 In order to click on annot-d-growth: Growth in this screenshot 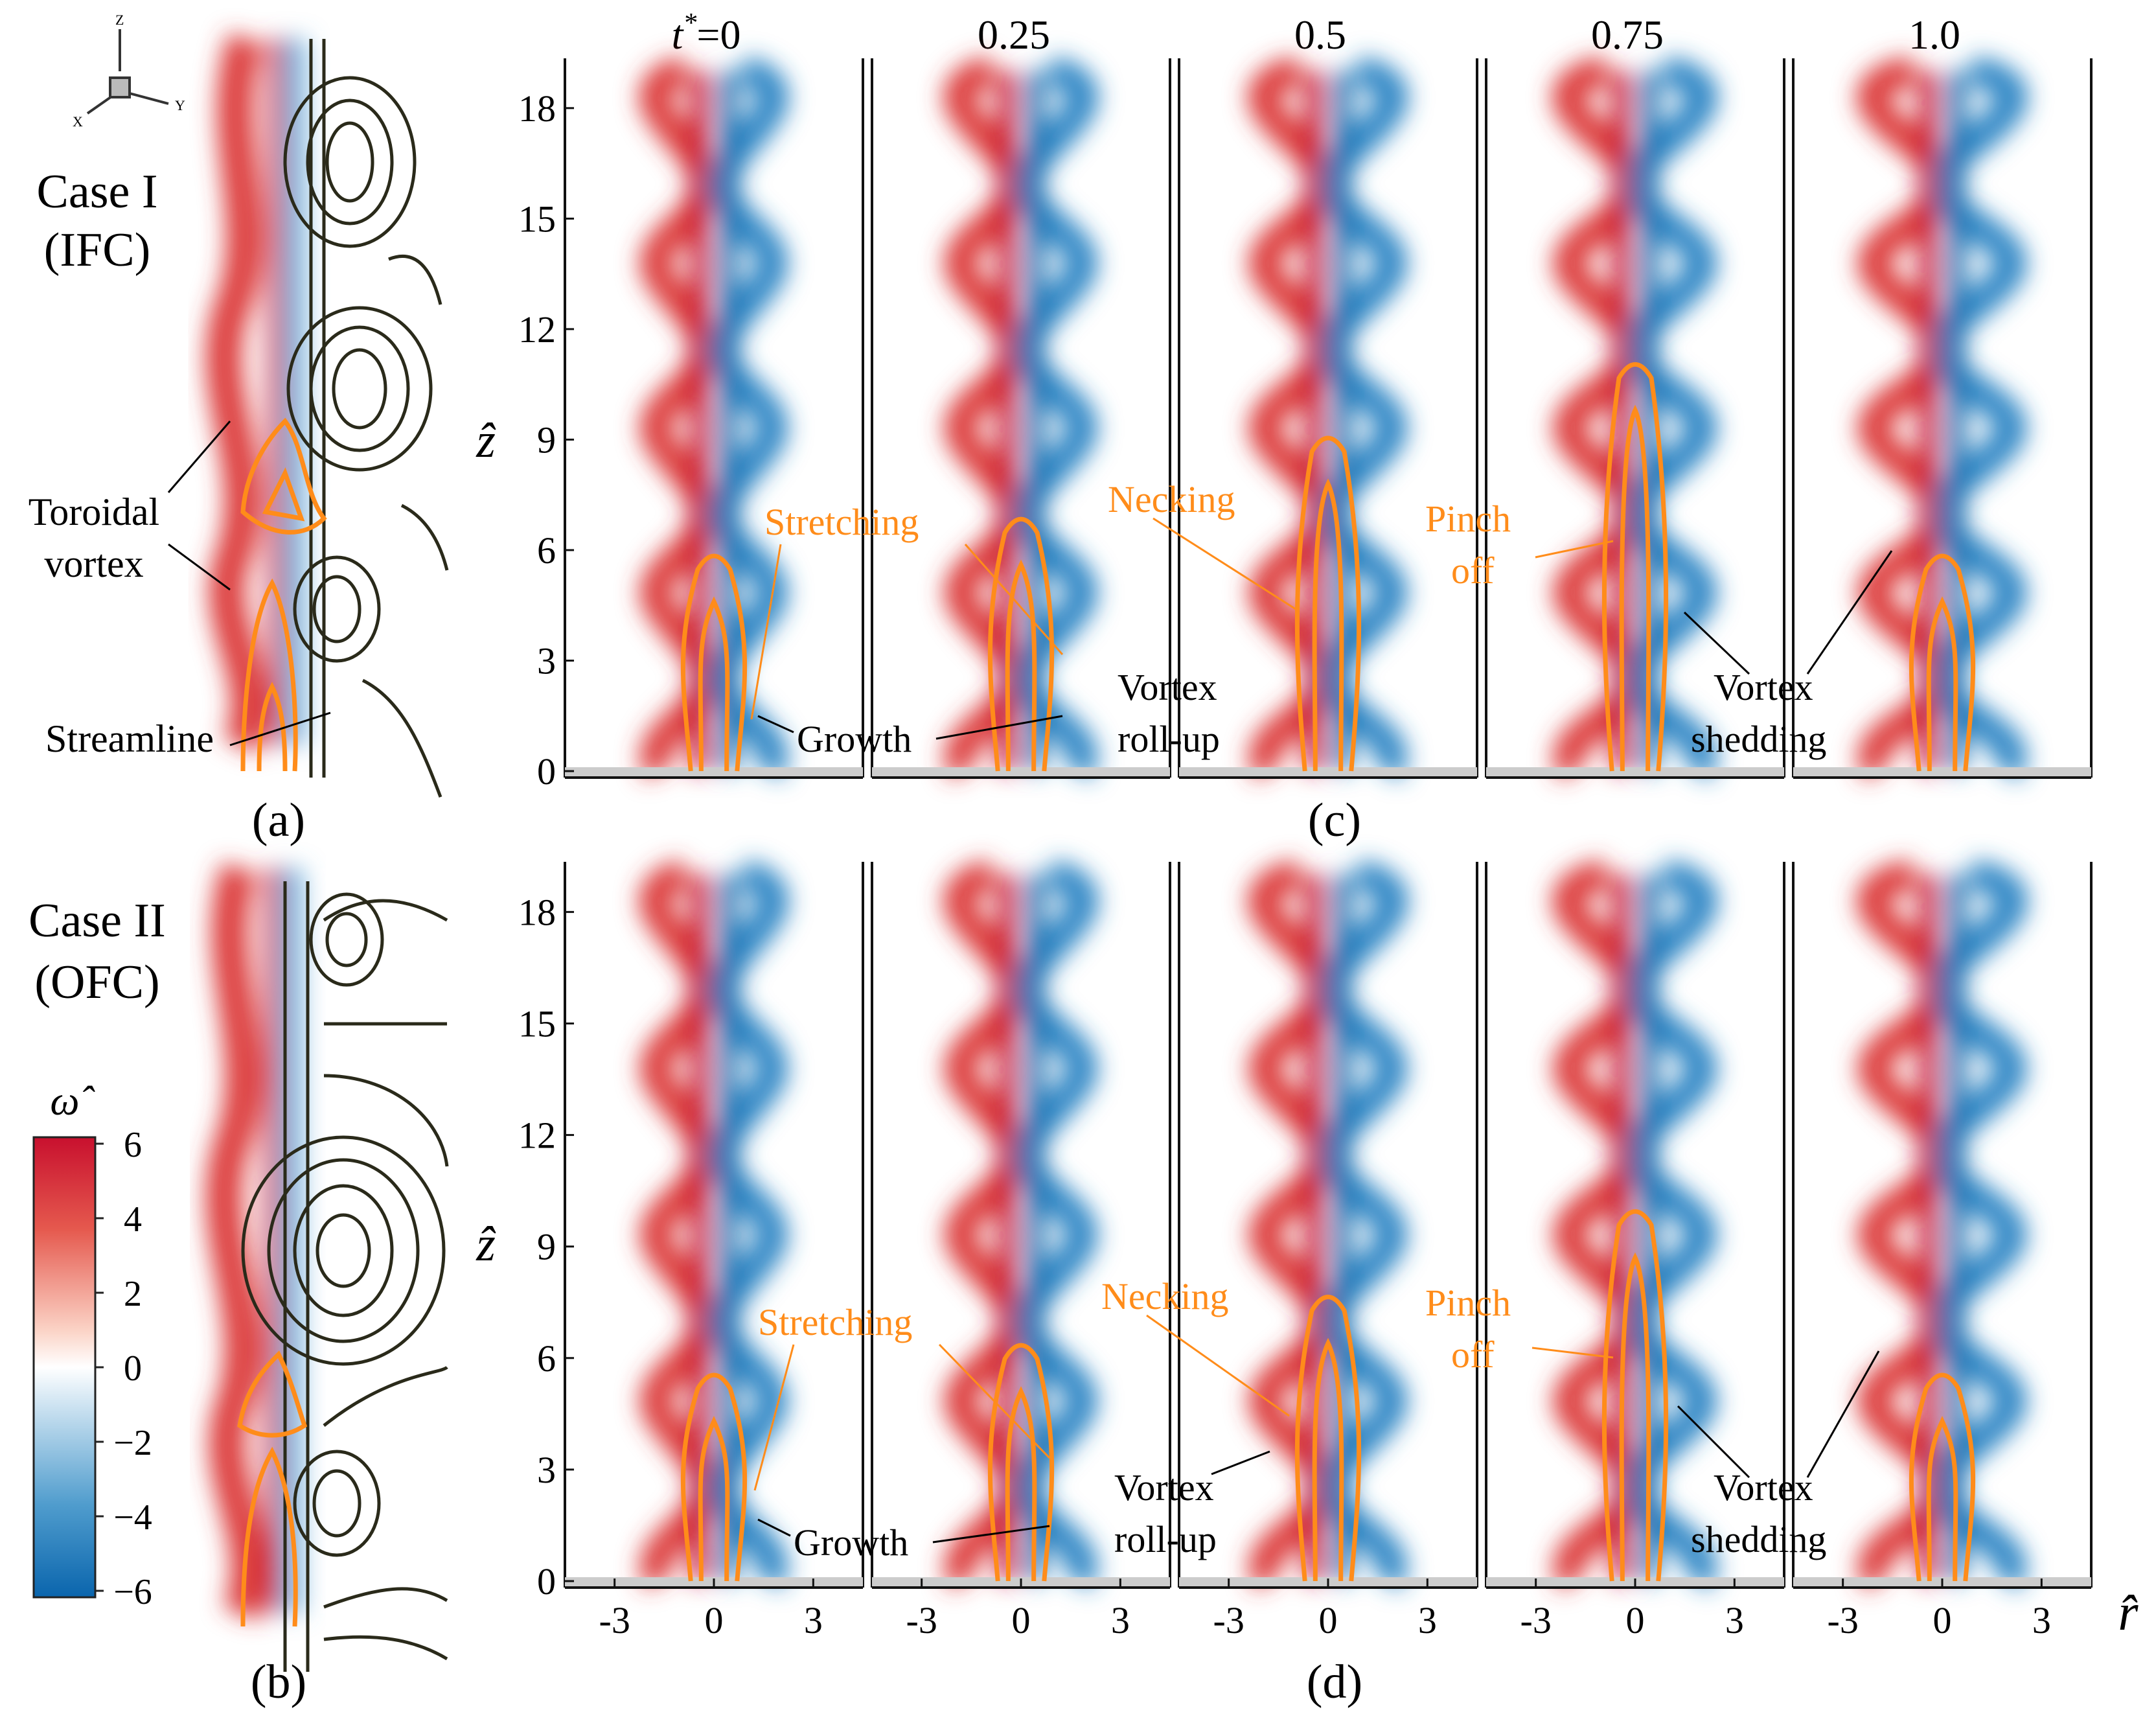, I will do `click(851, 1542)`.